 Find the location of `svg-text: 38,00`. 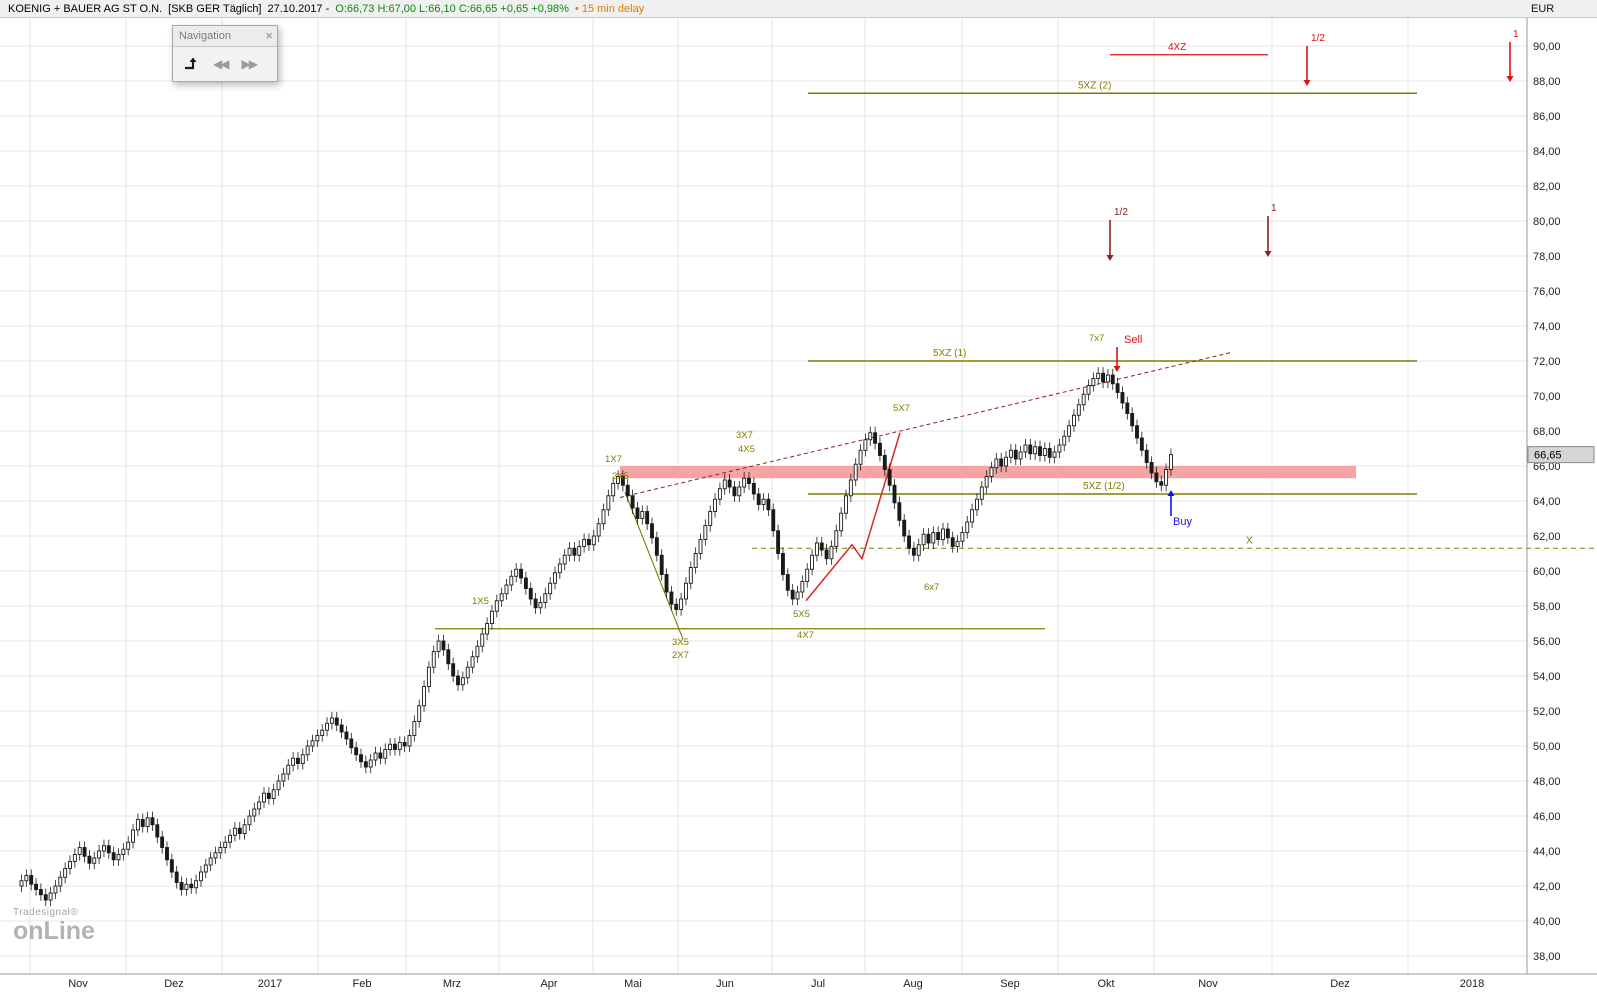

svg-text: 38,00 is located at coordinates (1547, 957).